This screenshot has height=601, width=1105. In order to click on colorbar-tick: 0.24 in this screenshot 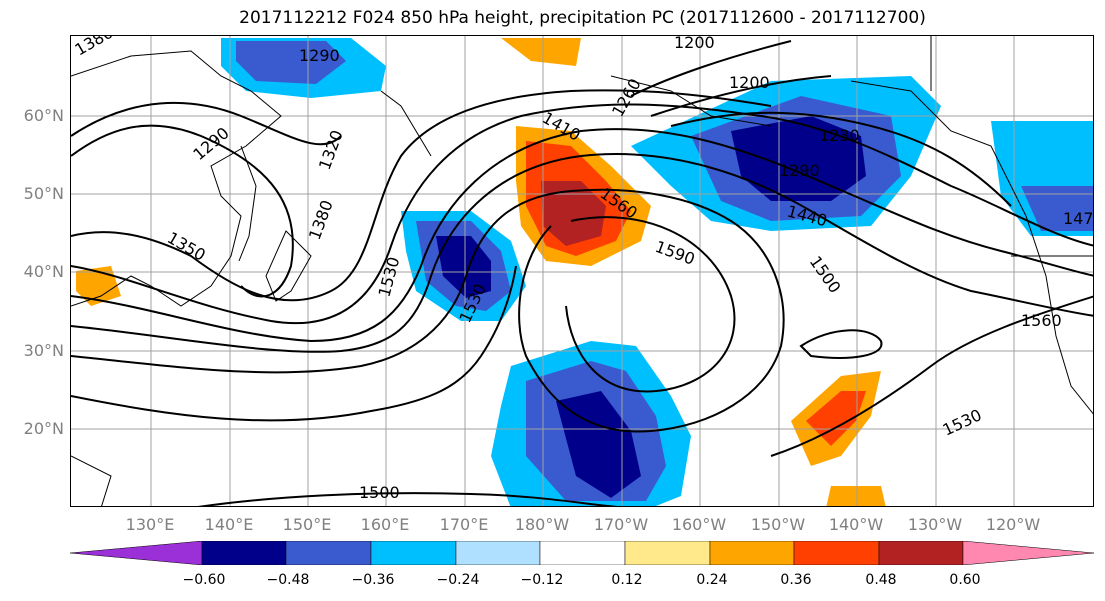, I will do `click(712, 580)`.